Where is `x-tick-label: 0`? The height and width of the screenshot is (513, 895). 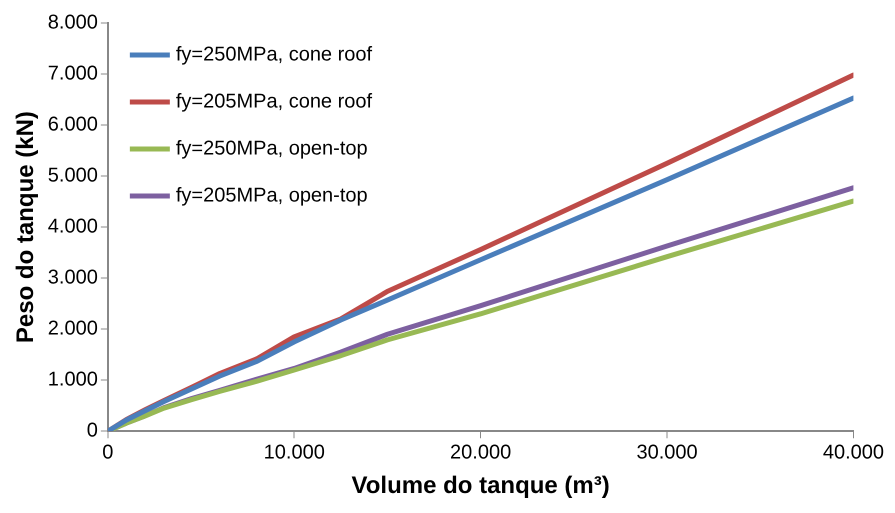 x-tick-label: 0 is located at coordinates (108, 453).